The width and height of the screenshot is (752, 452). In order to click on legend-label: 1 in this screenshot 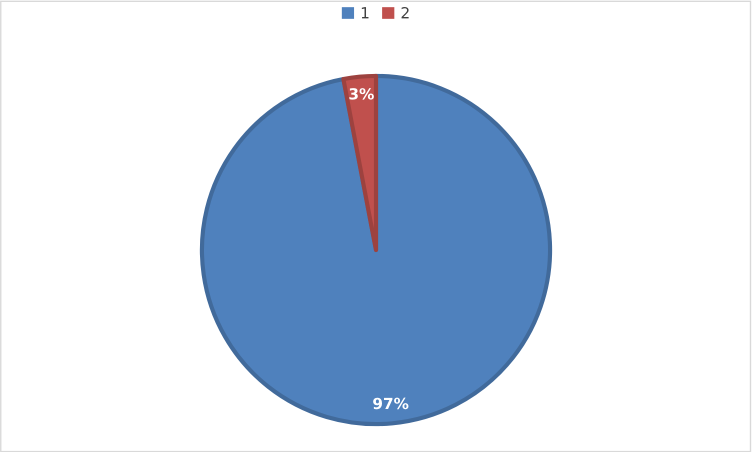, I will do `click(365, 12)`.